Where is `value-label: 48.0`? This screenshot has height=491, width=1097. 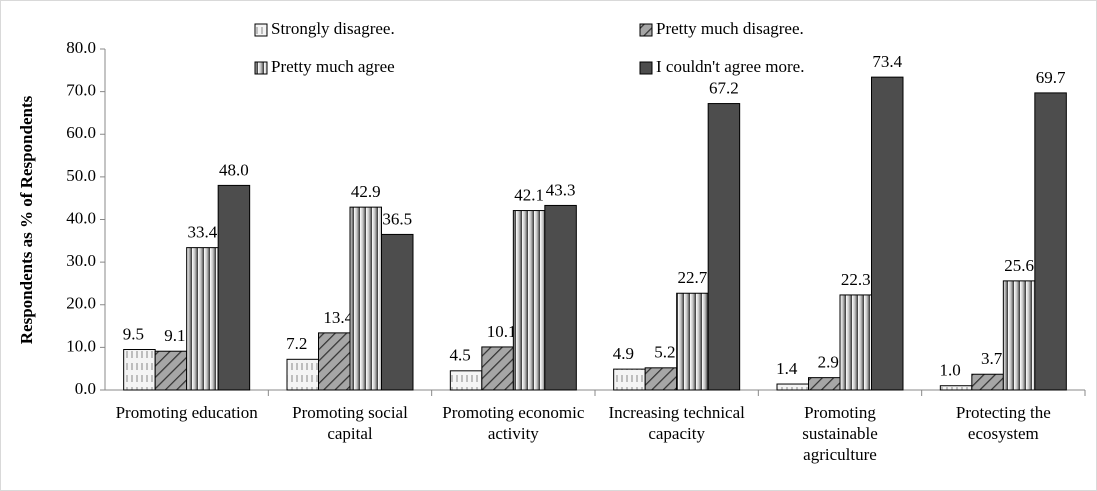 value-label: 48.0 is located at coordinates (234, 169).